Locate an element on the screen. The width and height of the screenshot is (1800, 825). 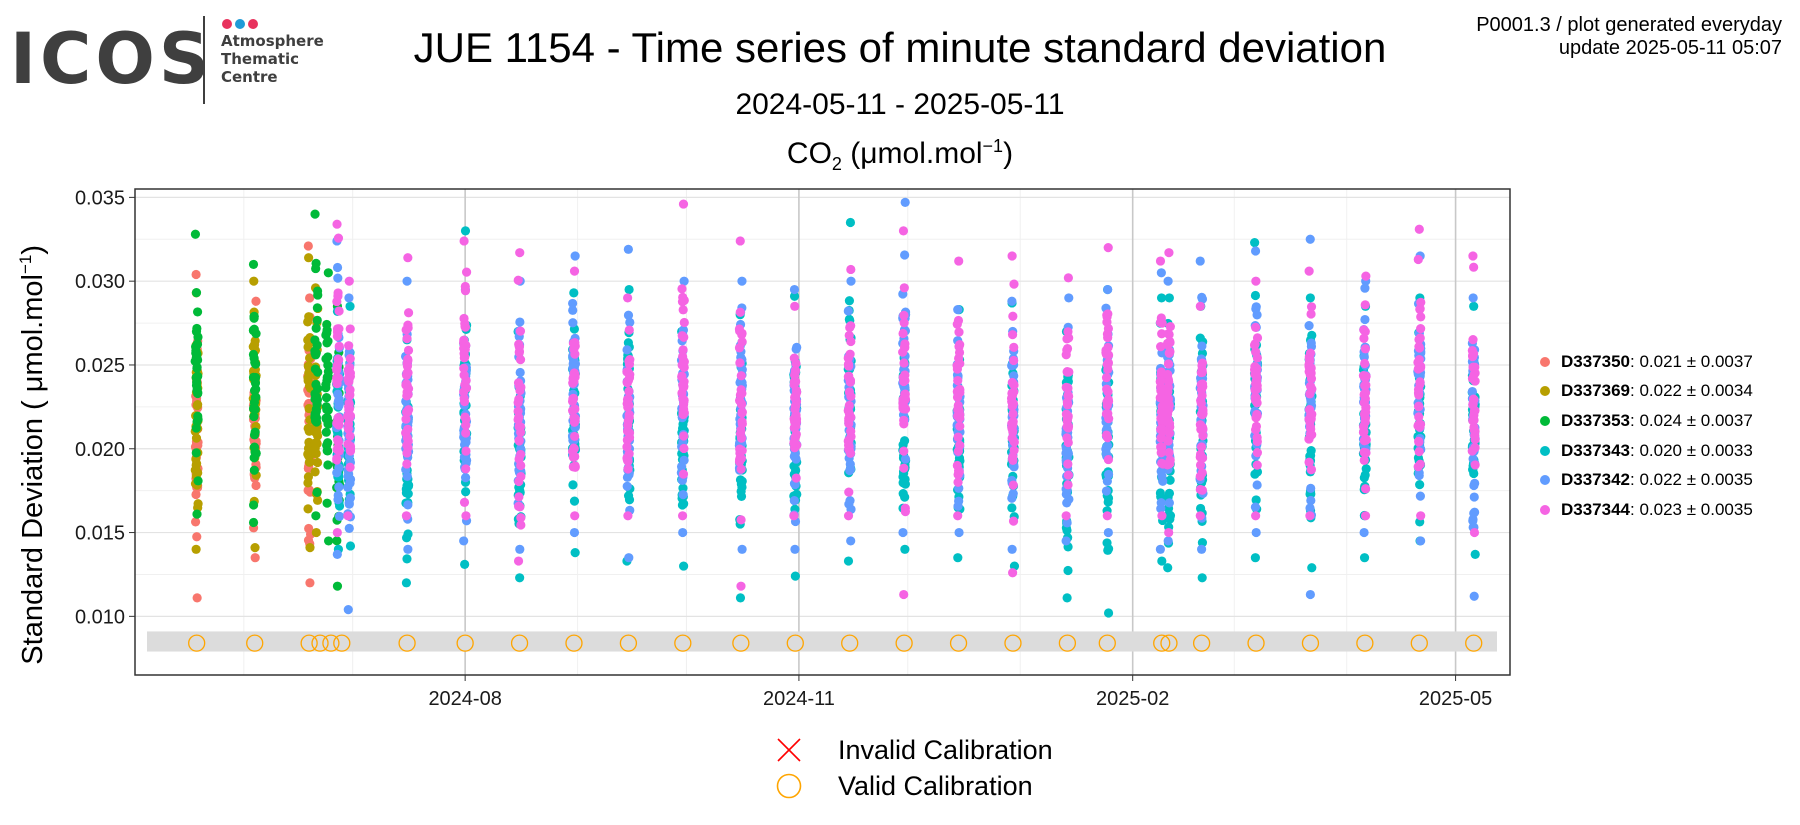
calibration-legend-item: Valid Calibration is located at coordinates (911, 786).